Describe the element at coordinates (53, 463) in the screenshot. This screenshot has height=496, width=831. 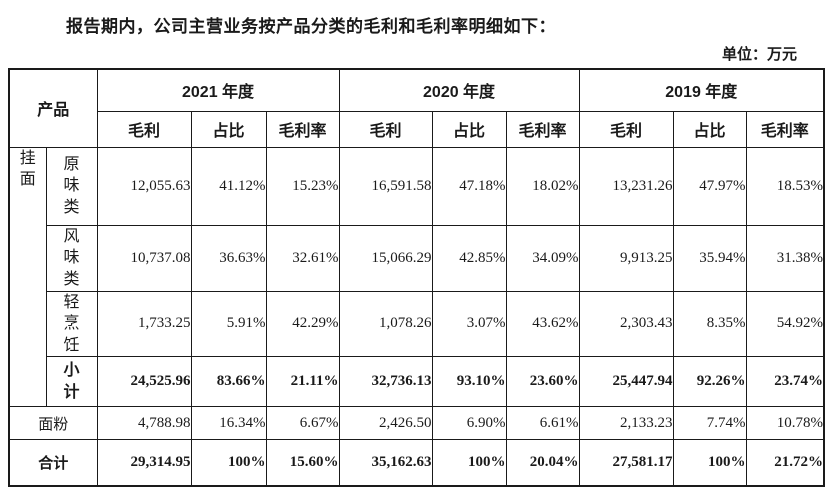
I see `row-label-total: 合计` at that location.